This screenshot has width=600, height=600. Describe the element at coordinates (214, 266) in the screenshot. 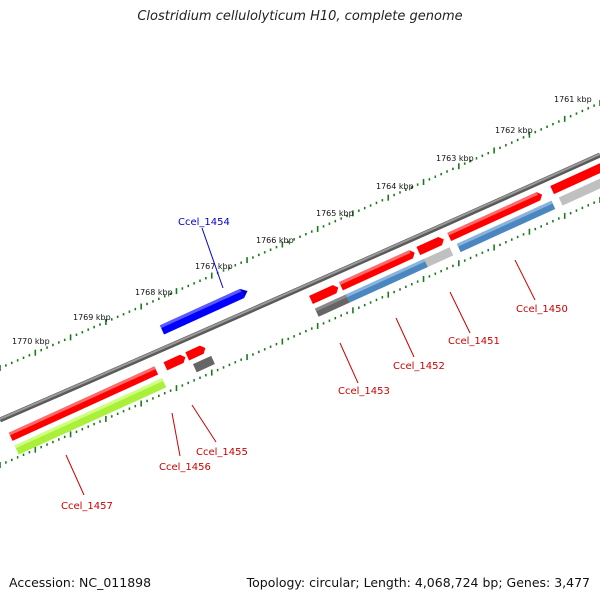

I see `scale-label: 1767 kbp` at that location.